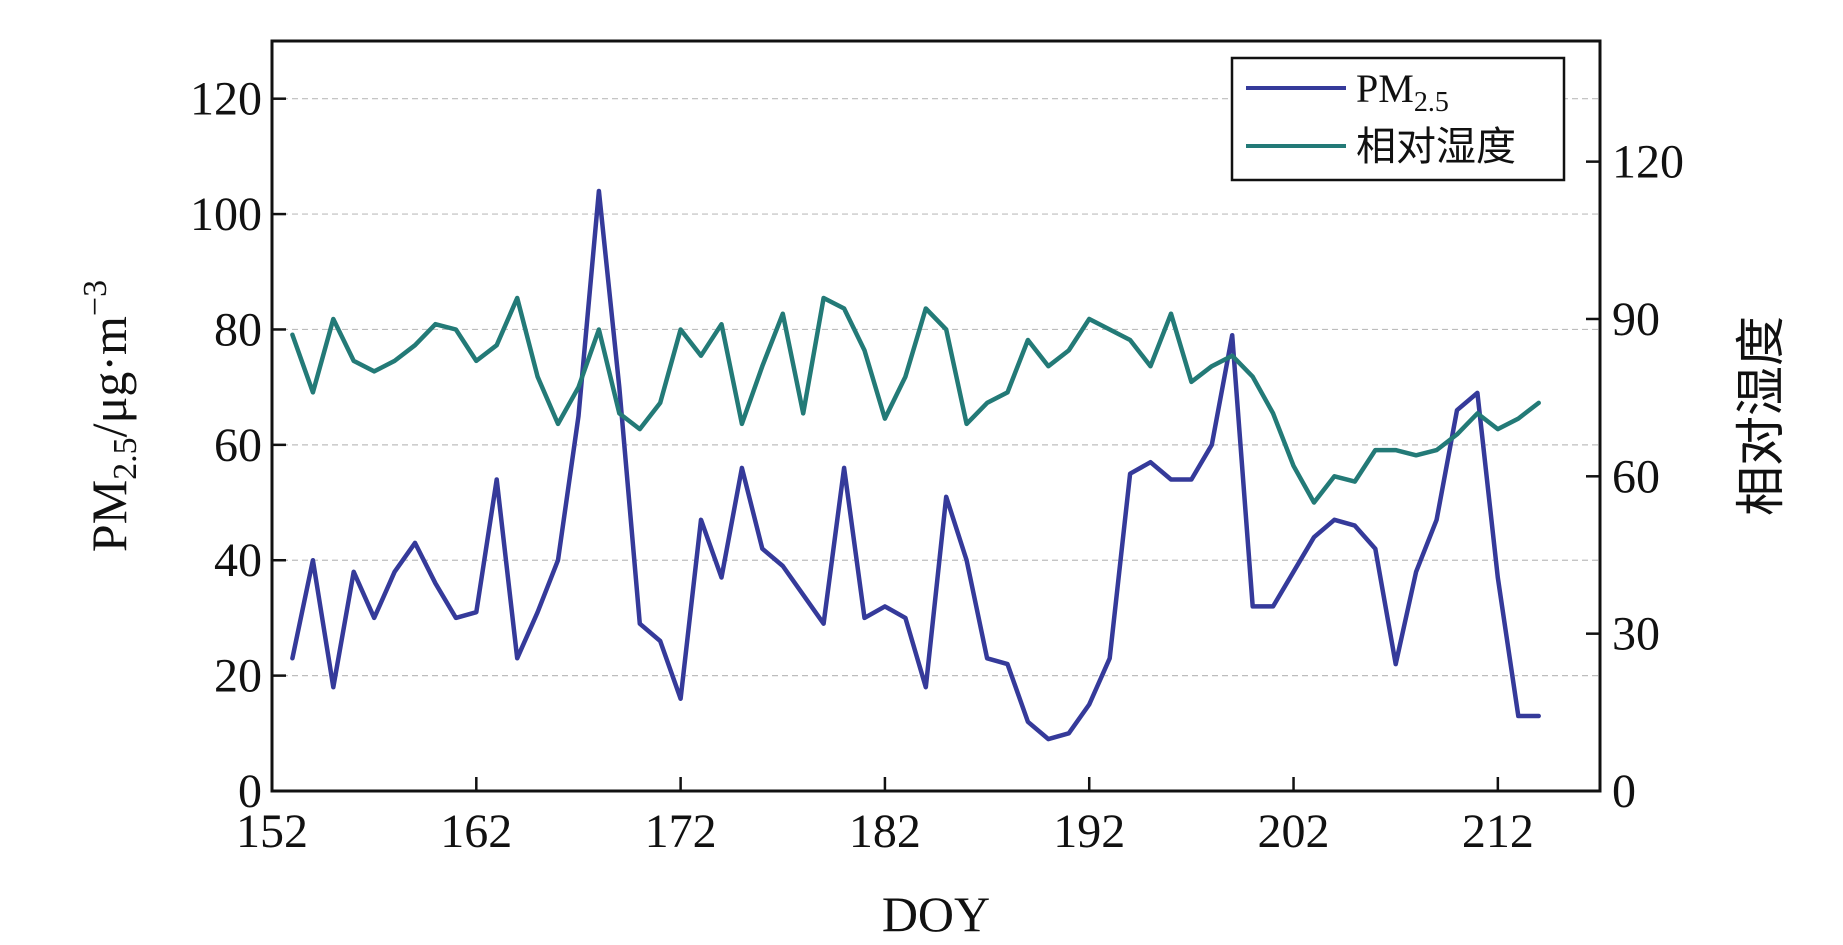 The height and width of the screenshot is (945, 1843). I want to click on left-tick-label-5: 100, so click(226, 214).